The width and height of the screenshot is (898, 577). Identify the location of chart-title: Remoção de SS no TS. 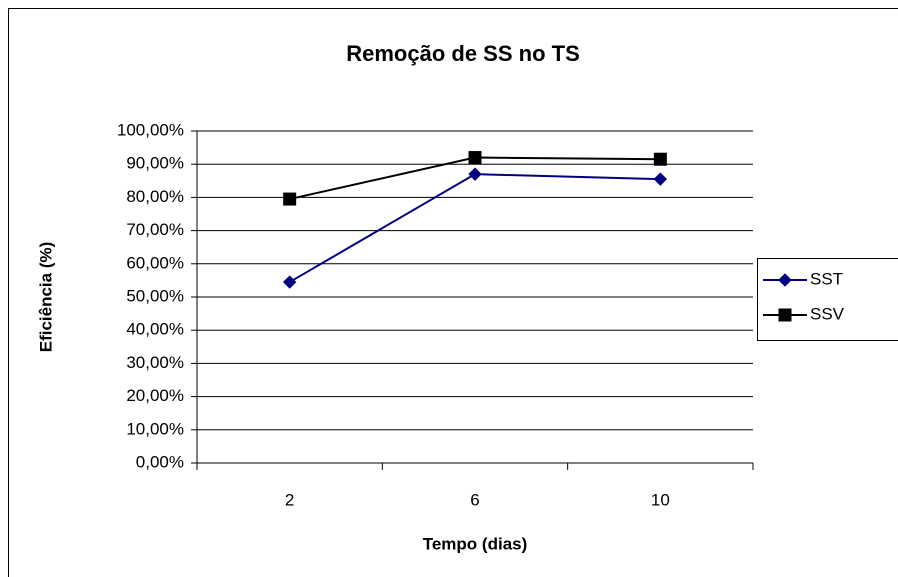
(463, 53).